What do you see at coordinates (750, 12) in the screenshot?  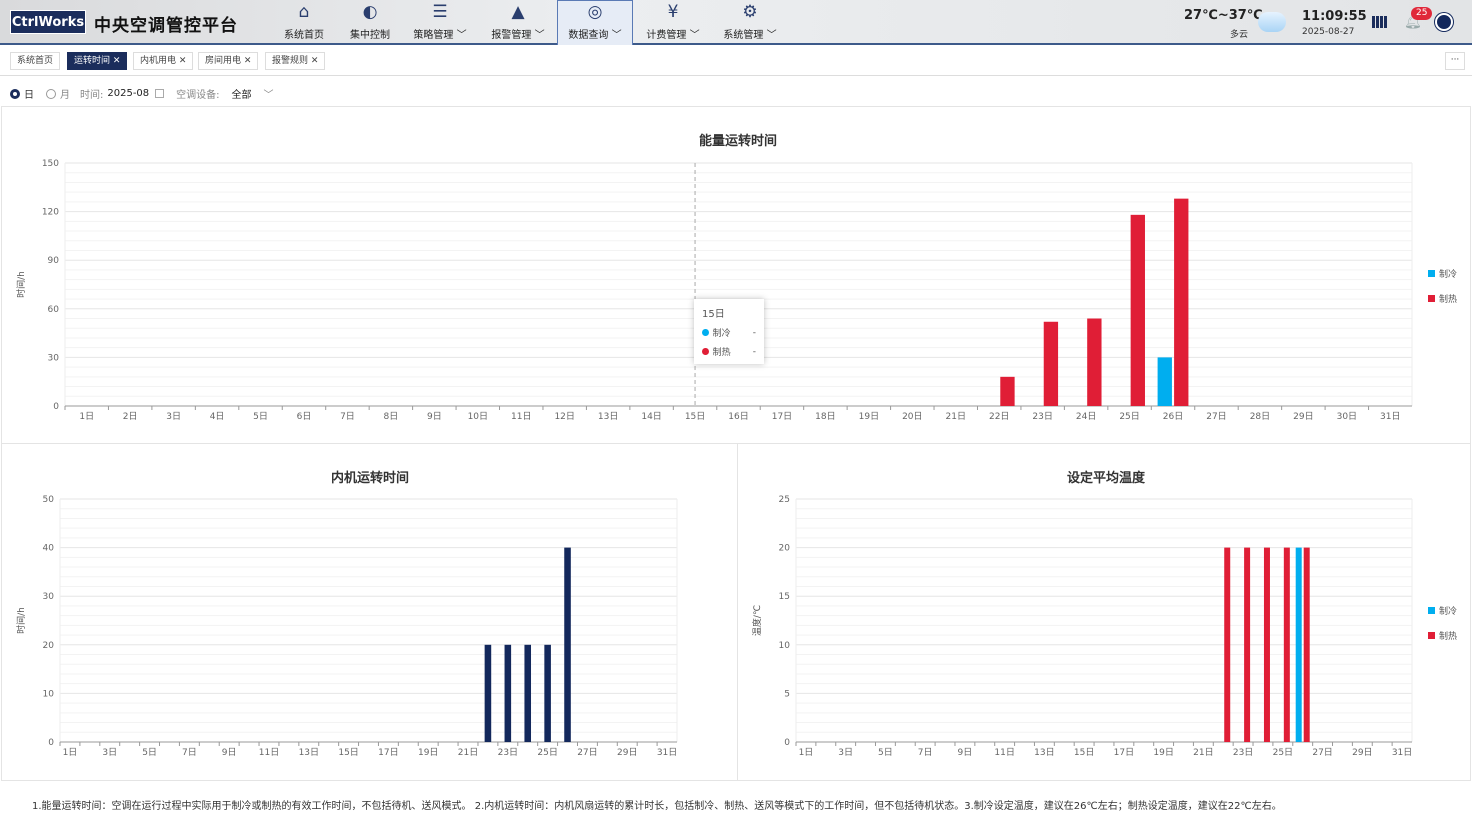 I see `gear-icon: ⚙` at bounding box center [750, 12].